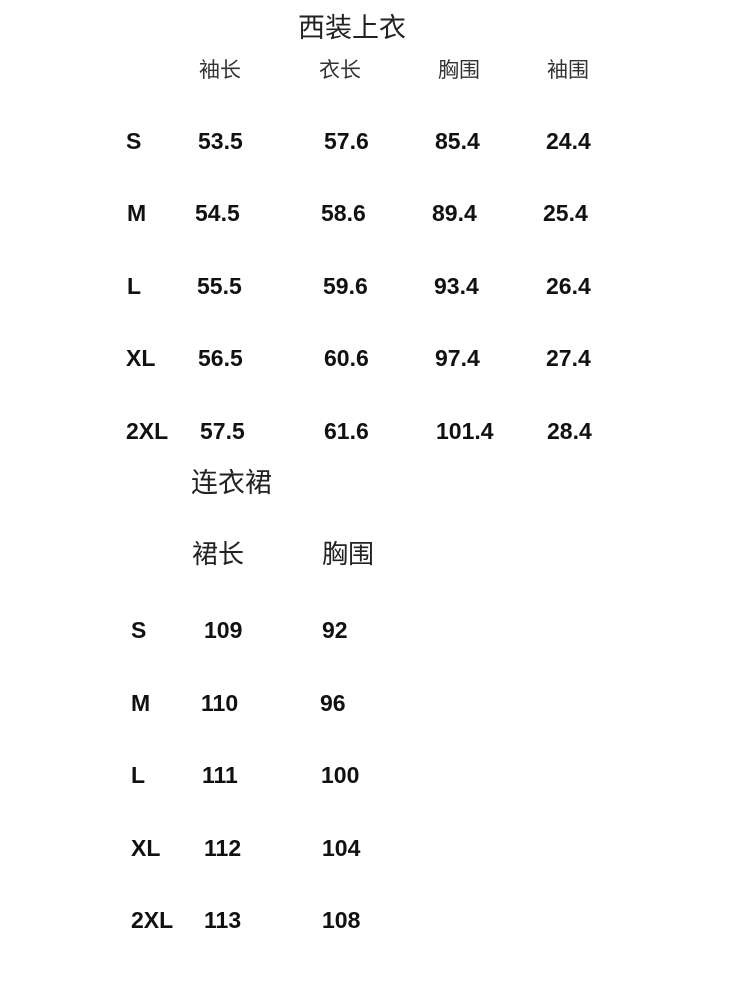 This screenshot has height=999, width=747. Describe the element at coordinates (465, 431) in the screenshot. I see `jacket-cell: 101.4` at that location.